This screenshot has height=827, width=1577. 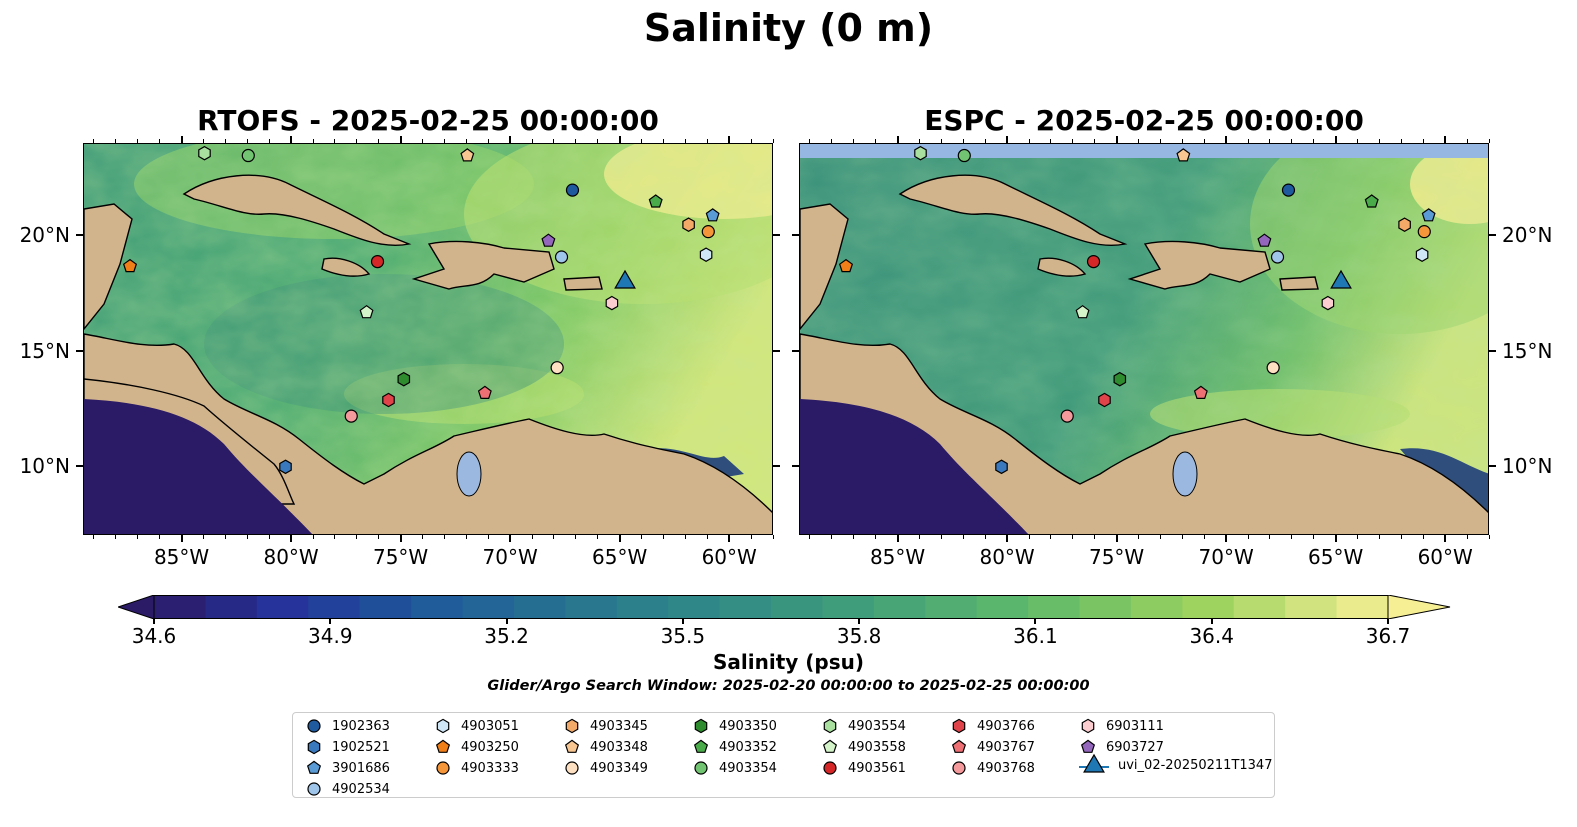 I want to click on colorbar-label: Salinity (psu), so click(x=788, y=662).